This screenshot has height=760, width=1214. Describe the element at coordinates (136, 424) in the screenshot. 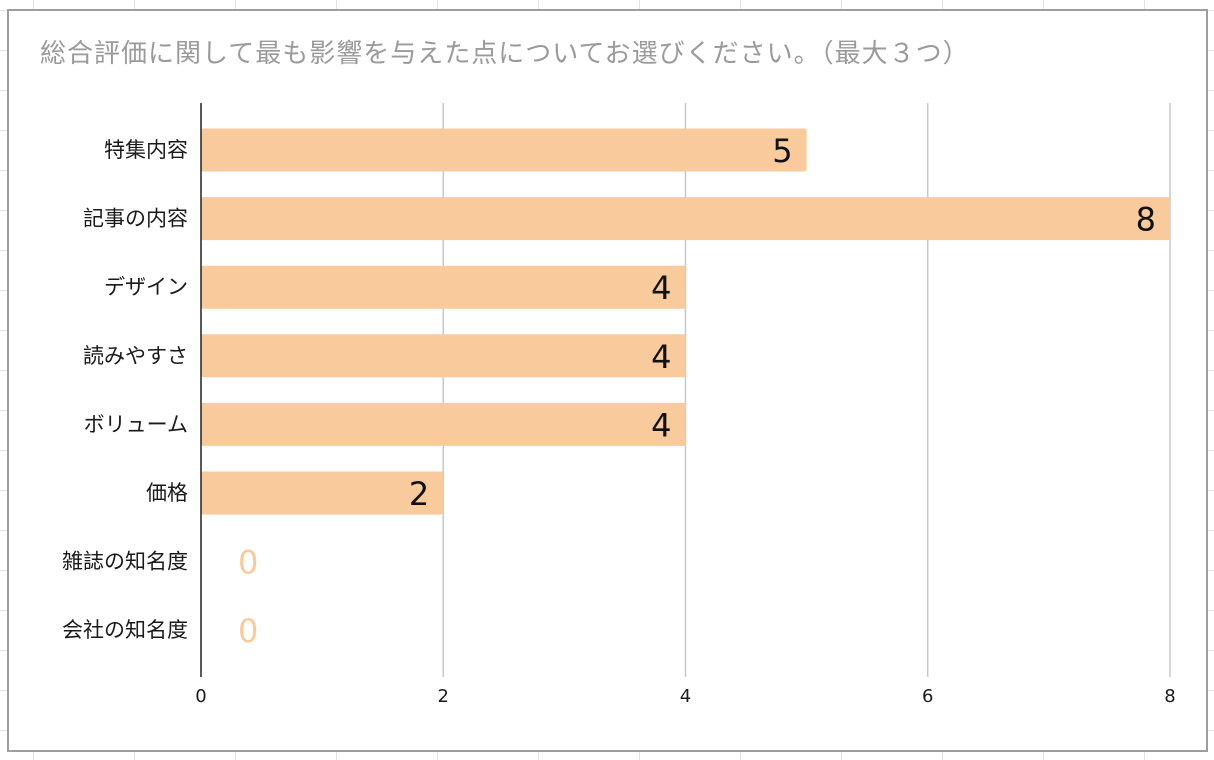

I see `category-label: ボリューム` at that location.